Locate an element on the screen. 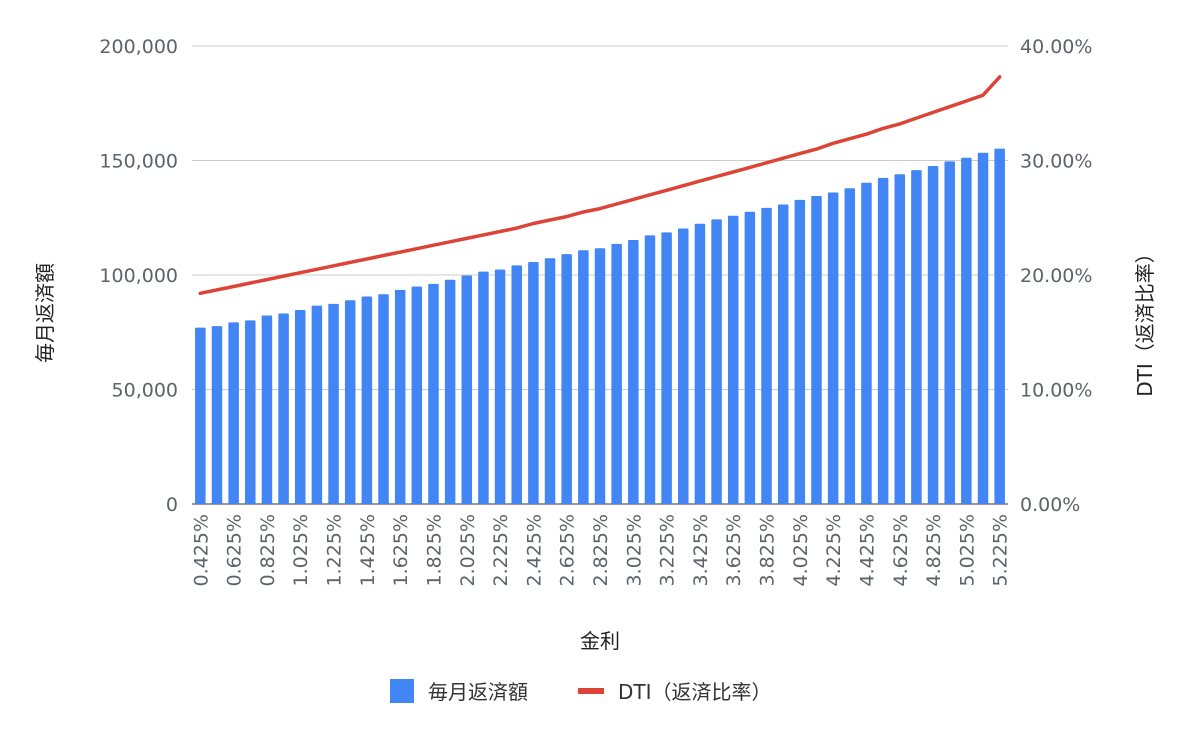 This screenshot has height=734, width=1194. legend-line-label: DTI（返済比率） is located at coordinates (695, 692).